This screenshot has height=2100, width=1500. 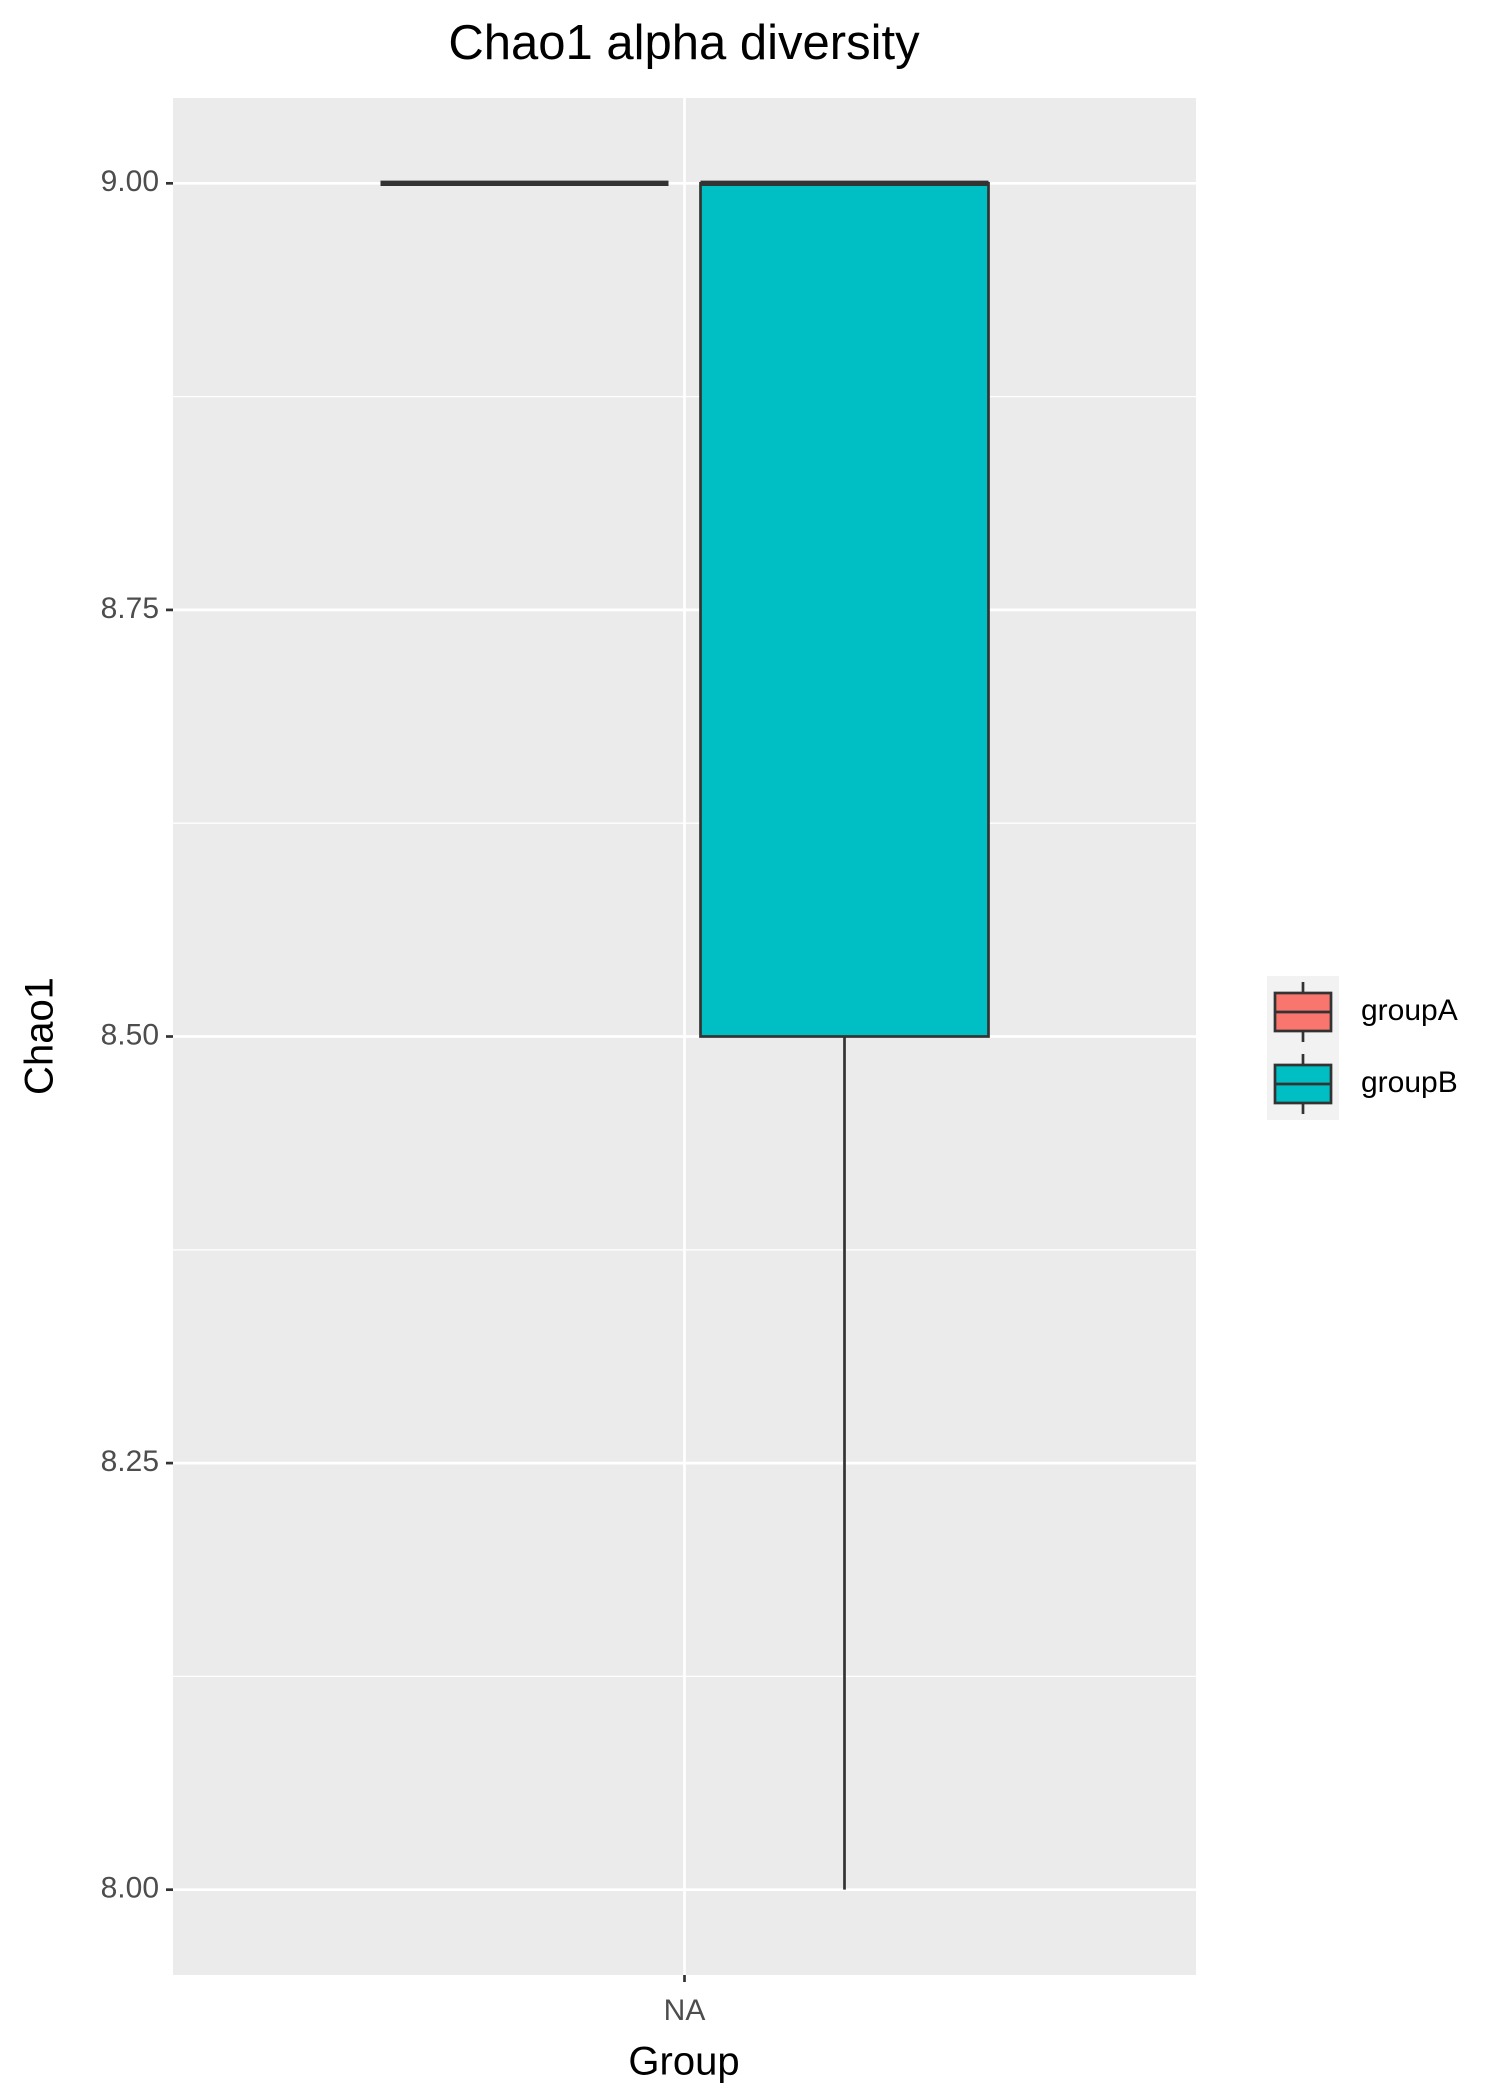 I want to click on y-axis-title: Chao1, so click(x=40, y=1036).